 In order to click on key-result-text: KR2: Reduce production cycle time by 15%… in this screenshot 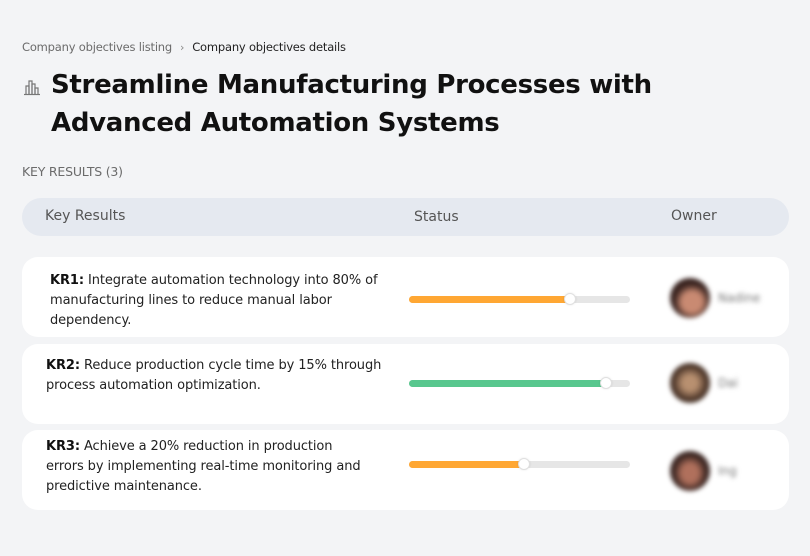, I will do `click(216, 376)`.